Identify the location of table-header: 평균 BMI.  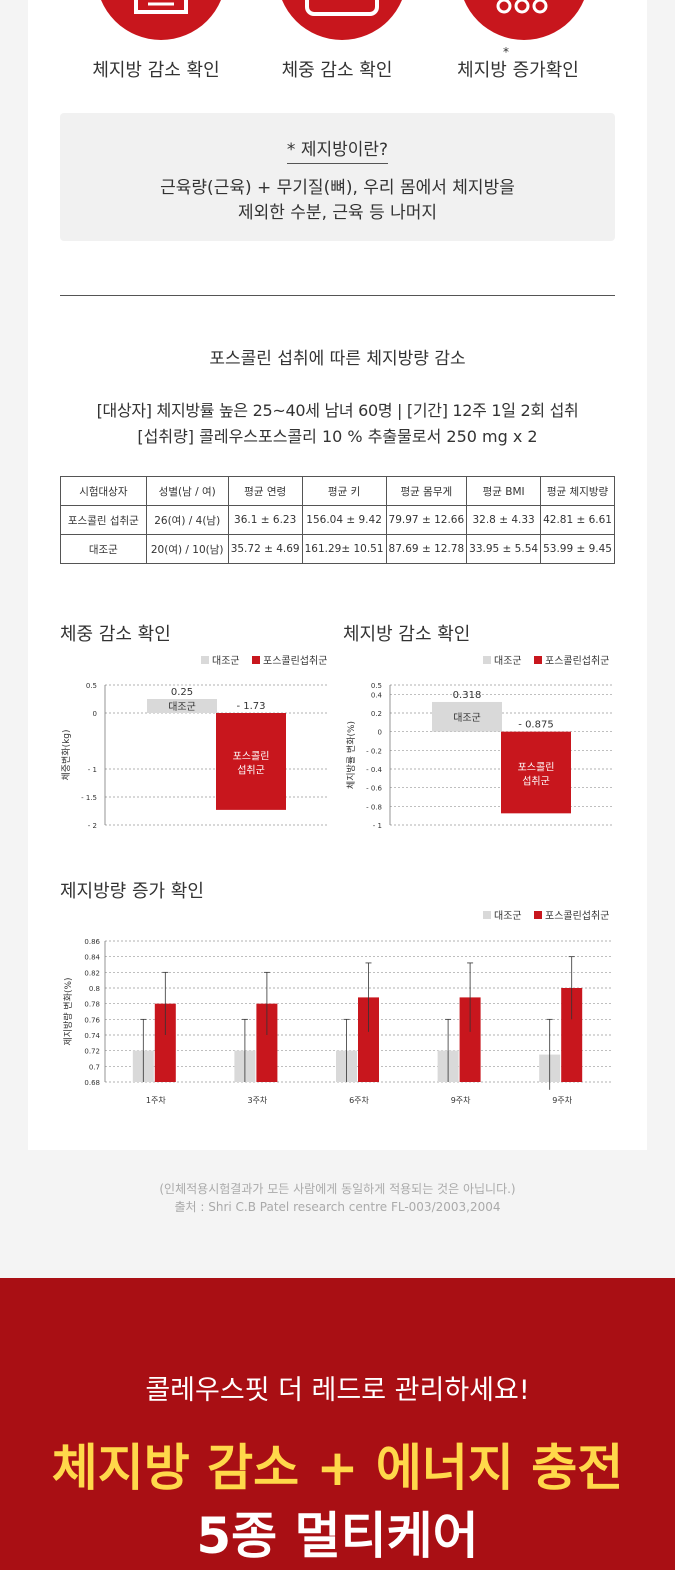
(504, 491).